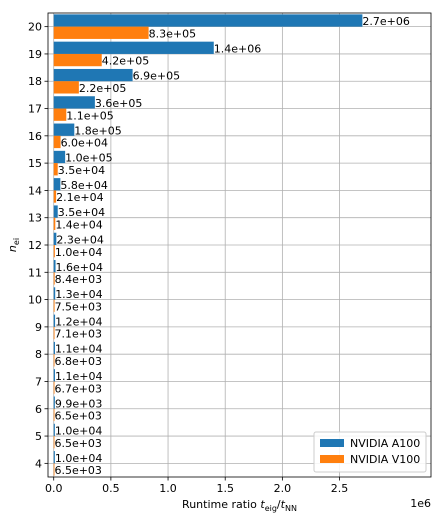  Describe the element at coordinates (35, 218) in the screenshot. I see `y-tick-label: 13` at that location.